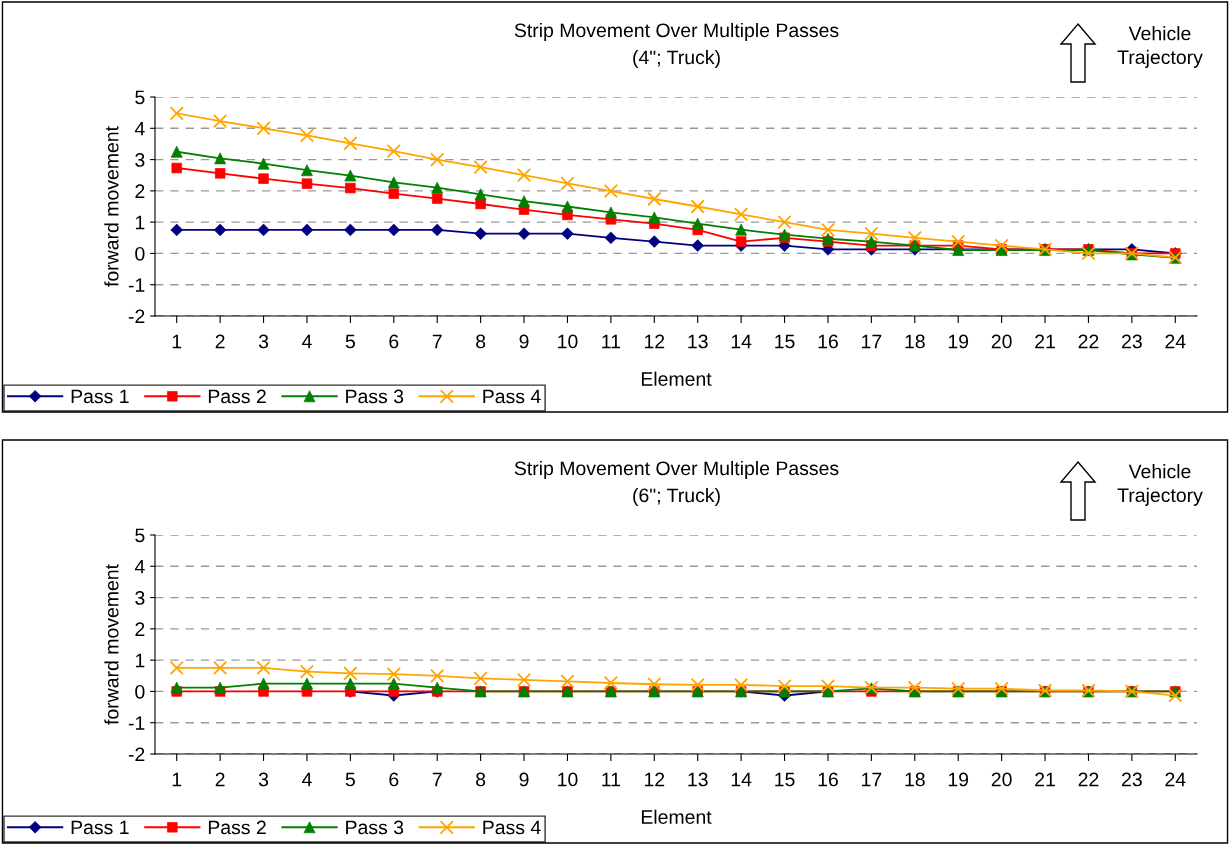  Describe the element at coordinates (676, 497) in the screenshot. I see `chart-subtitle: (6"; Truck)` at that location.